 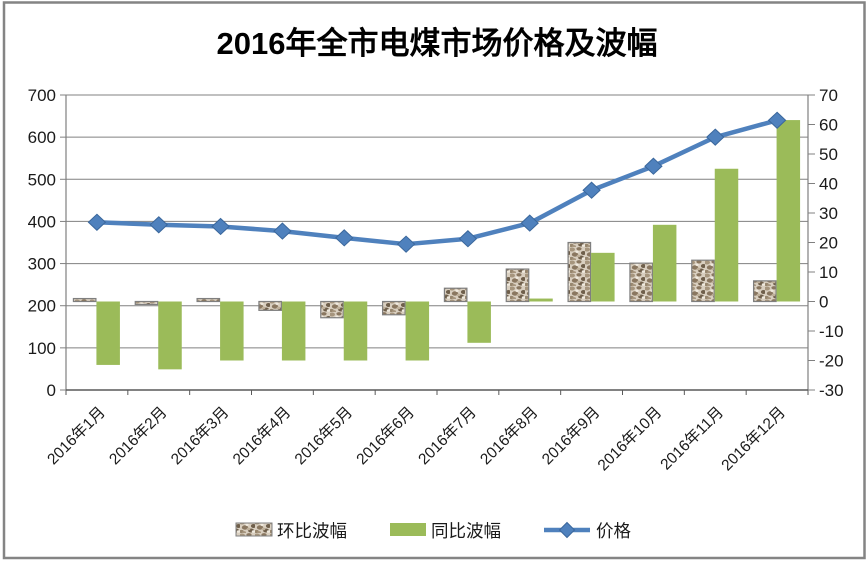 What do you see at coordinates (42, 221) in the screenshot?
I see `left-axis-label: 400` at bounding box center [42, 221].